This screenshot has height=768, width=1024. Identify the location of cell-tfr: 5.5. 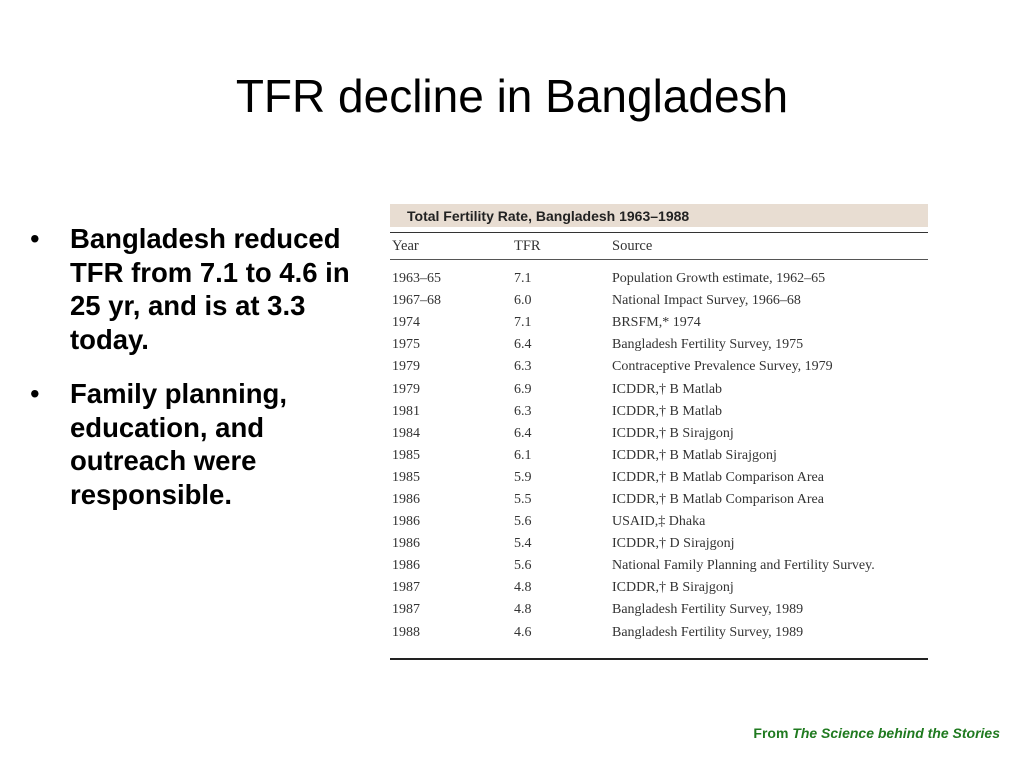
(523, 499).